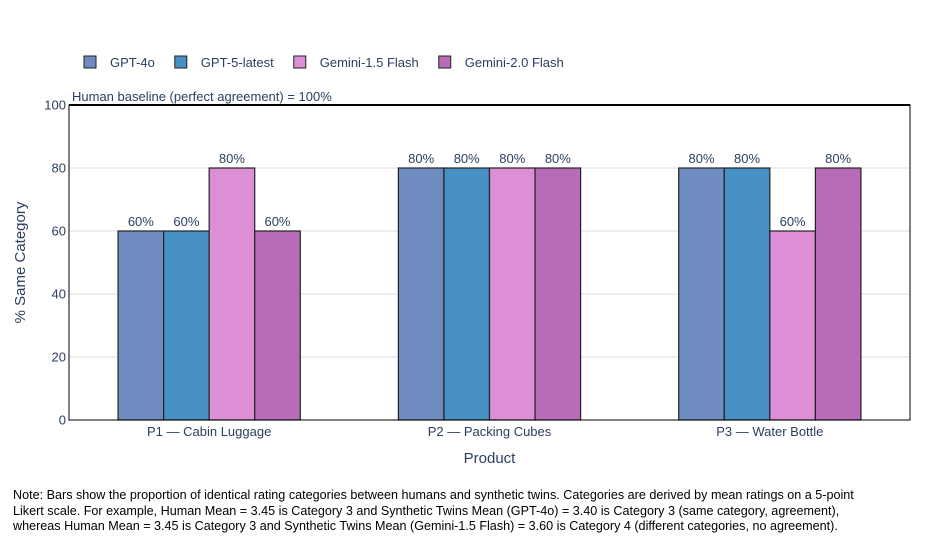  What do you see at coordinates (59, 231) in the screenshot?
I see `y-tick-label: 60` at bounding box center [59, 231].